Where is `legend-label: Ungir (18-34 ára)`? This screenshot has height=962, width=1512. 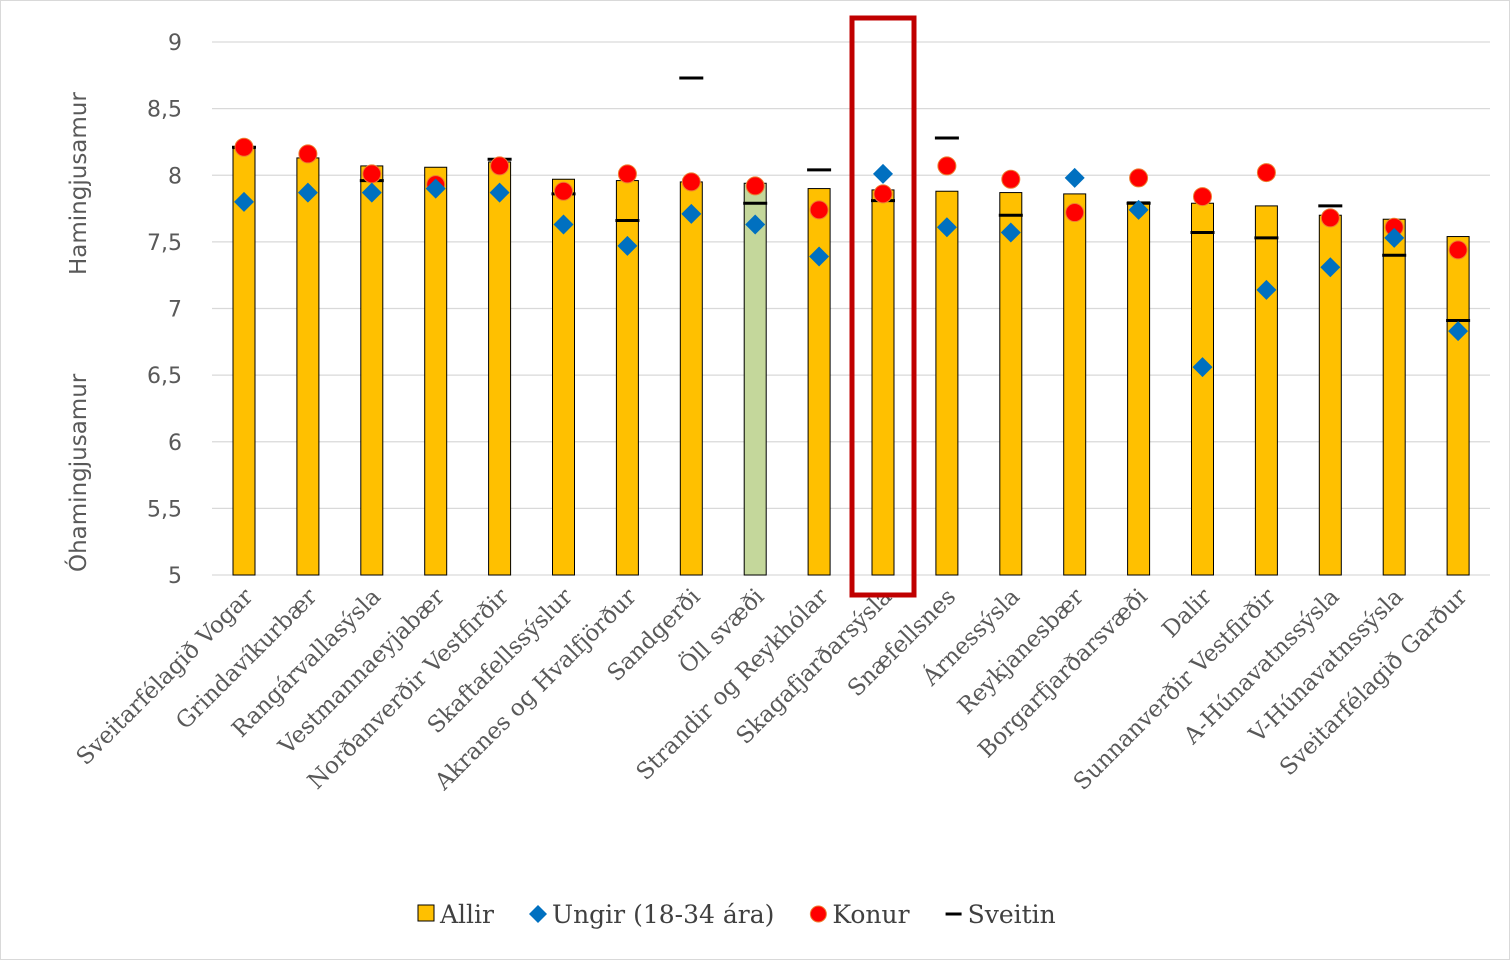 legend-label: Ungir (18-34 ára) is located at coordinates (663, 914).